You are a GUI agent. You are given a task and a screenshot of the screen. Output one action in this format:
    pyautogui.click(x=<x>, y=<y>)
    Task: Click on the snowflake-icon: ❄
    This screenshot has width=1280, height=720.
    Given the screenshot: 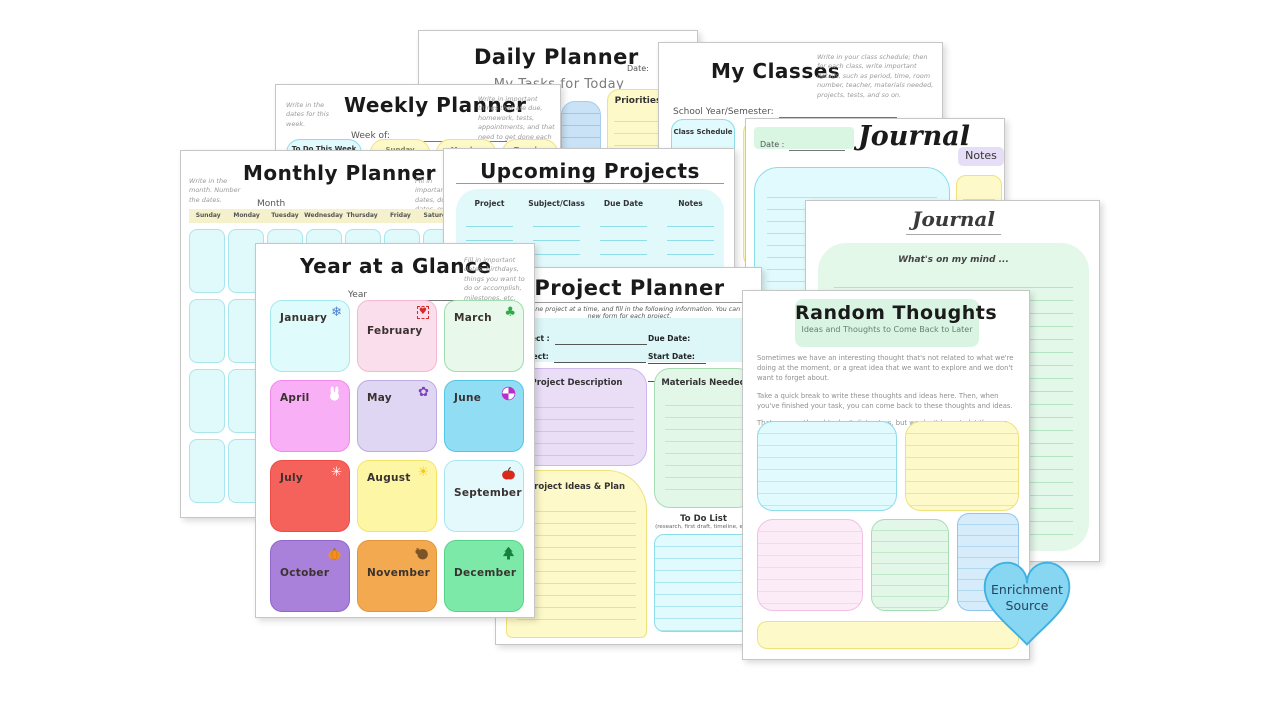 What is the action you would take?
    pyautogui.click(x=336, y=312)
    